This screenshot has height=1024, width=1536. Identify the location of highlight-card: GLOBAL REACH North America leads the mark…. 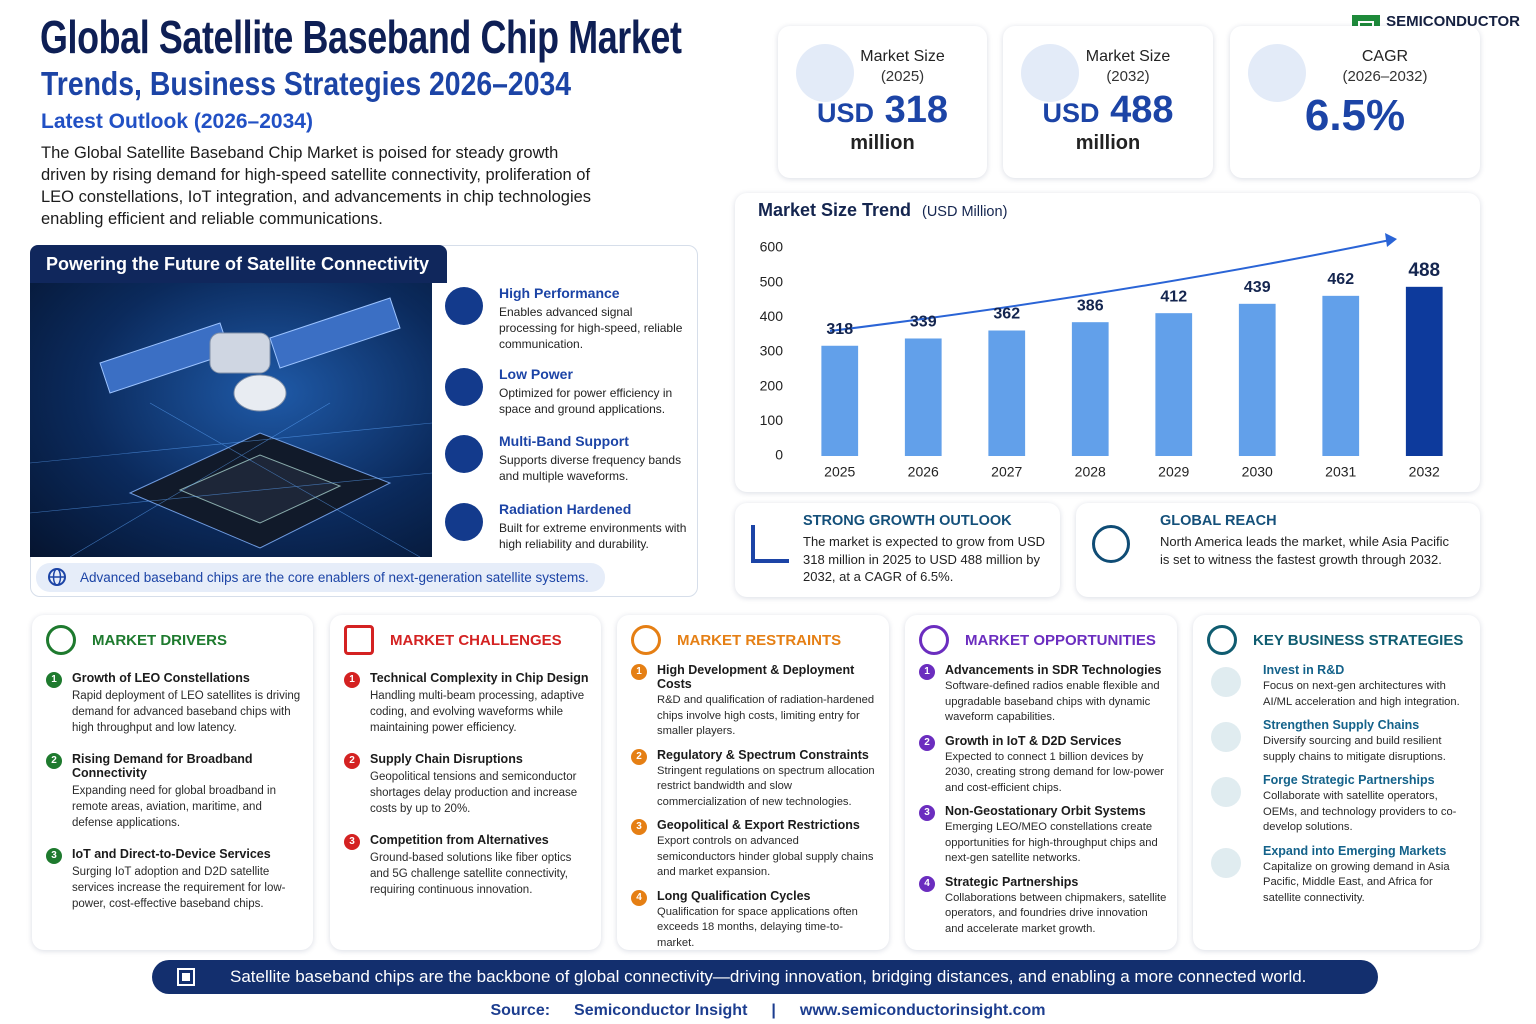
(1278, 550).